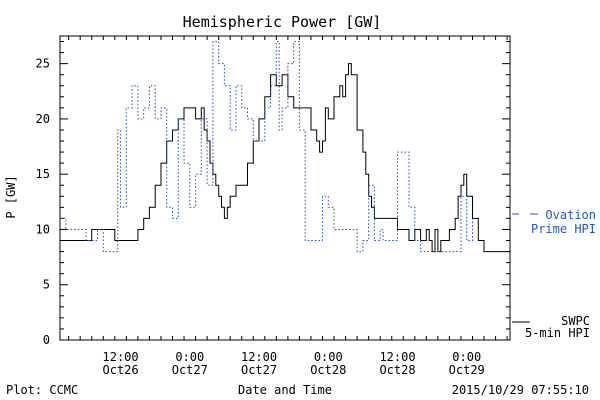  I want to click on legend-ovation-label: Prime HPI, so click(563, 229).